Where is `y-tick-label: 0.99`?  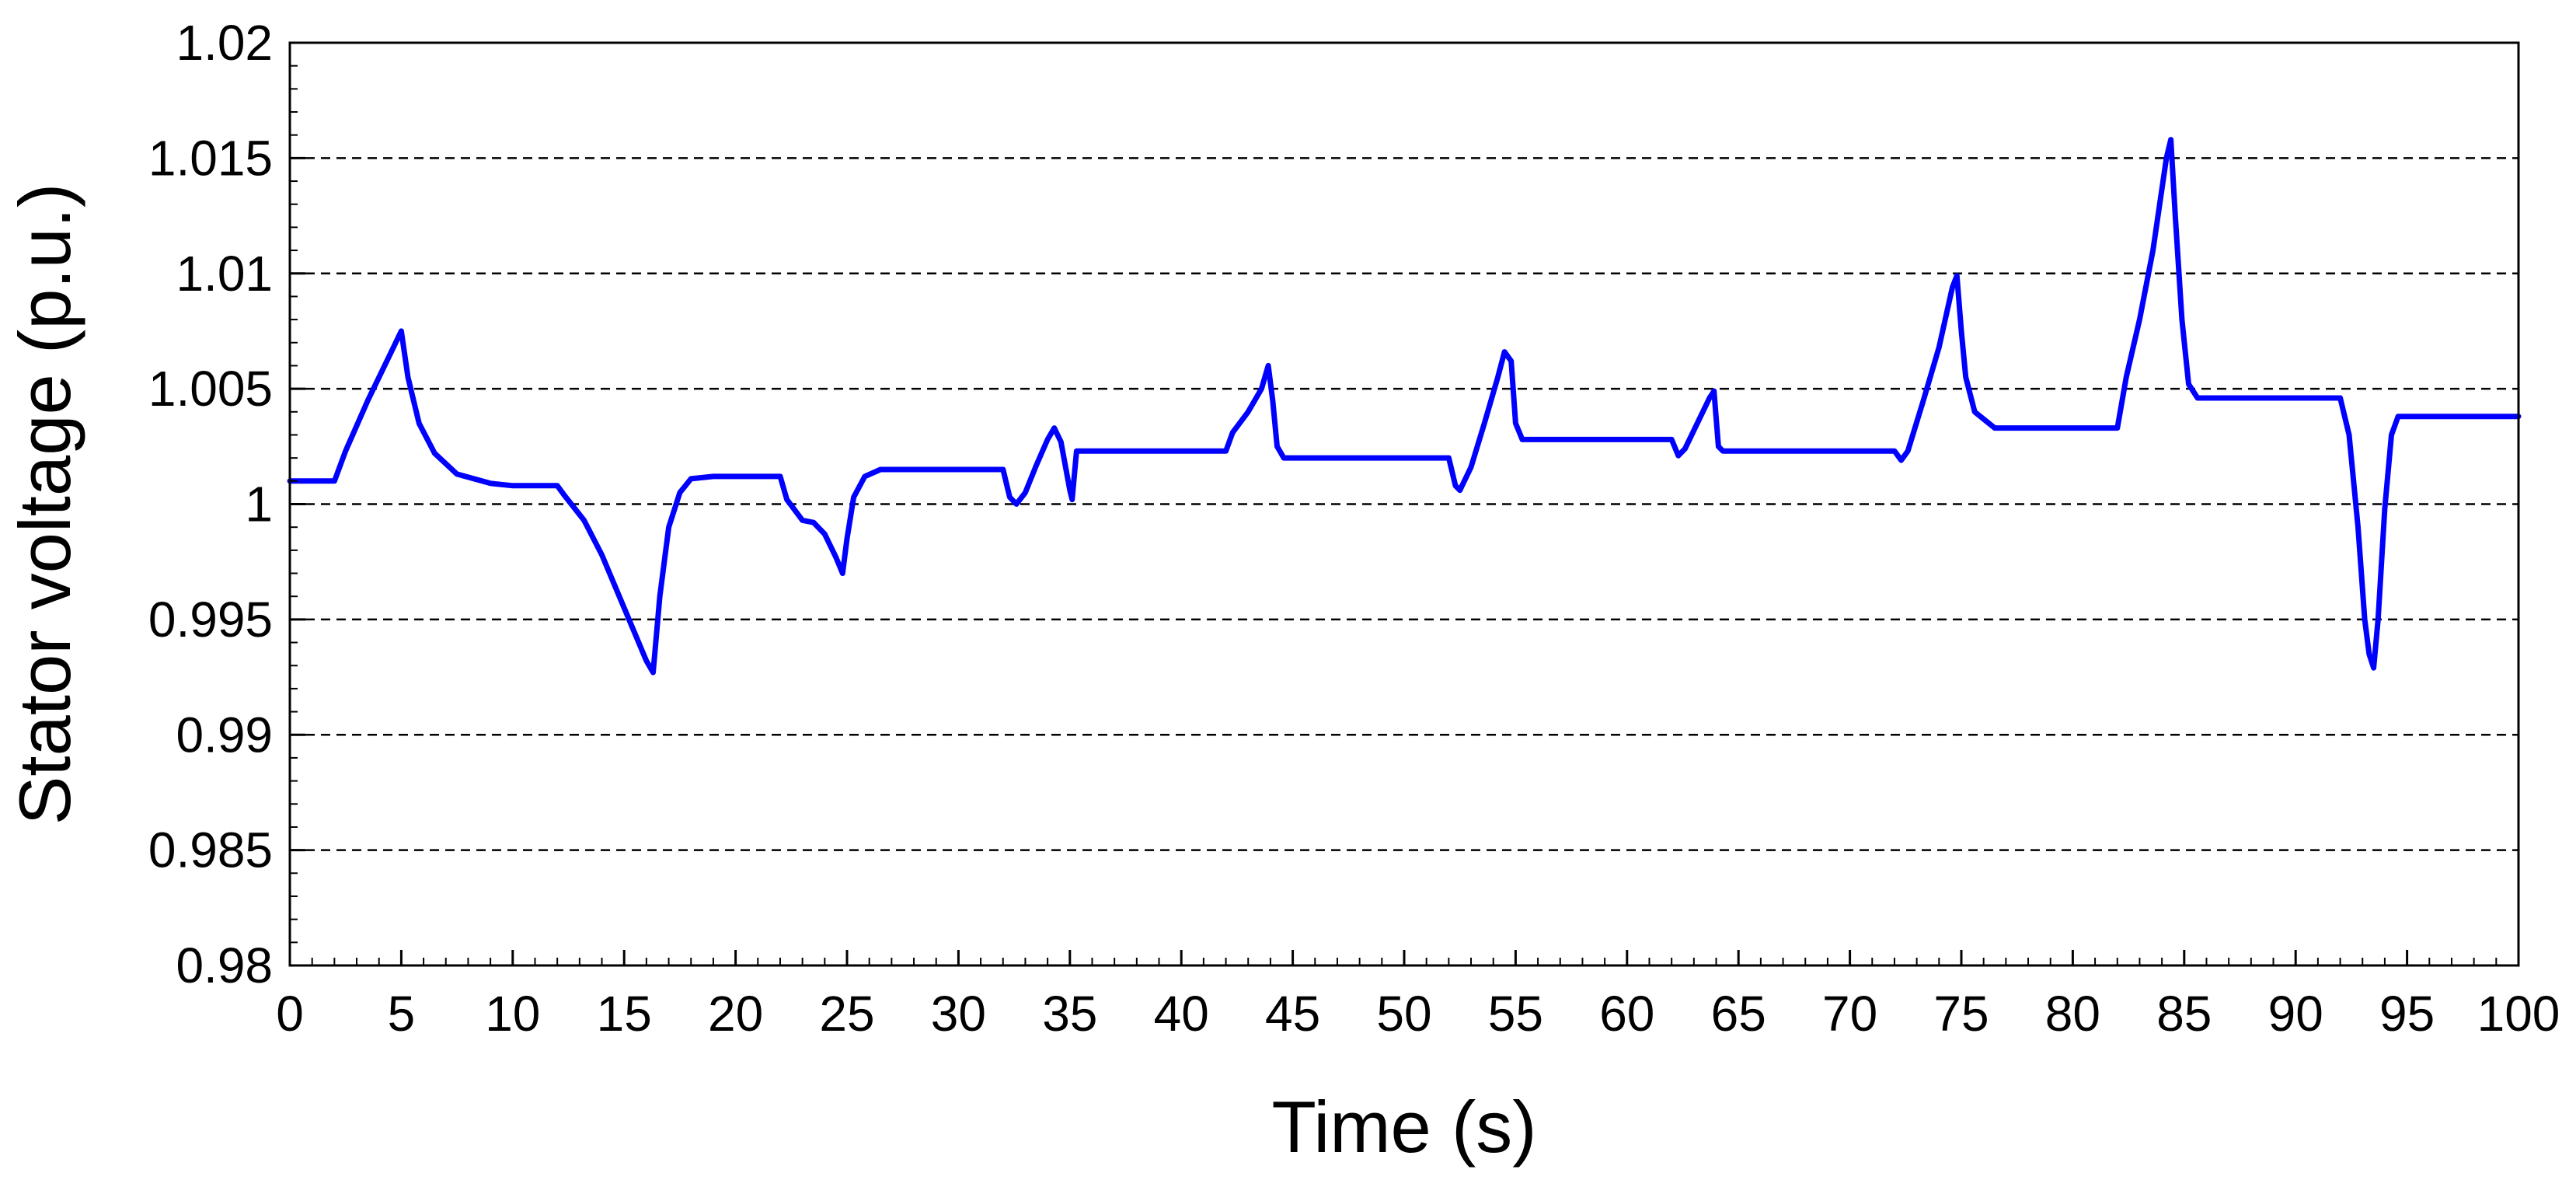 y-tick-label: 0.99 is located at coordinates (224, 735).